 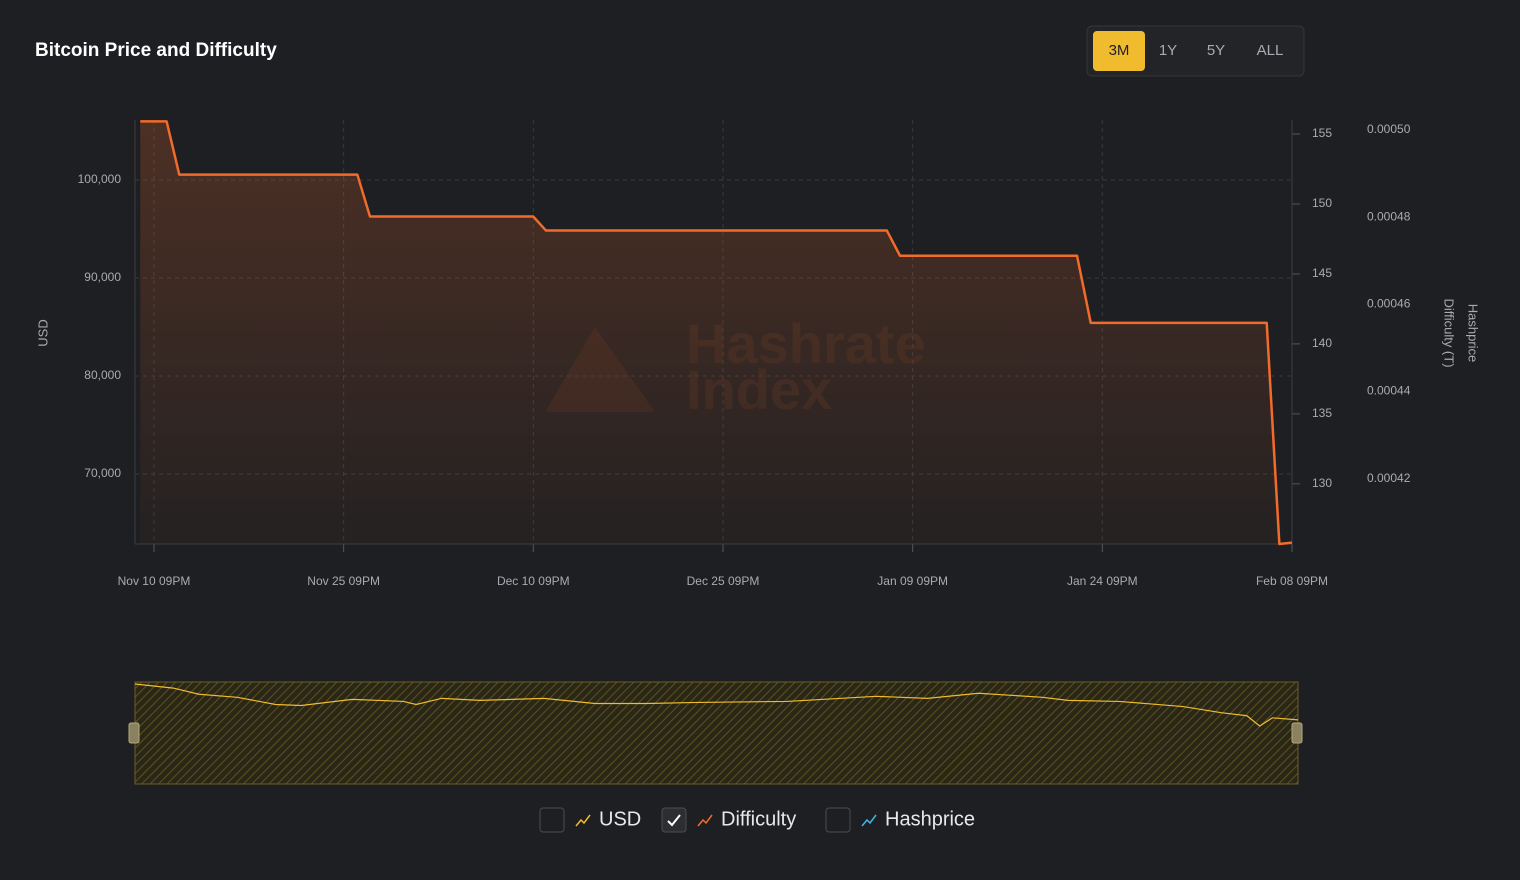 I want to click on x-tick-label: Jan 24 09PM, so click(x=1102, y=581).